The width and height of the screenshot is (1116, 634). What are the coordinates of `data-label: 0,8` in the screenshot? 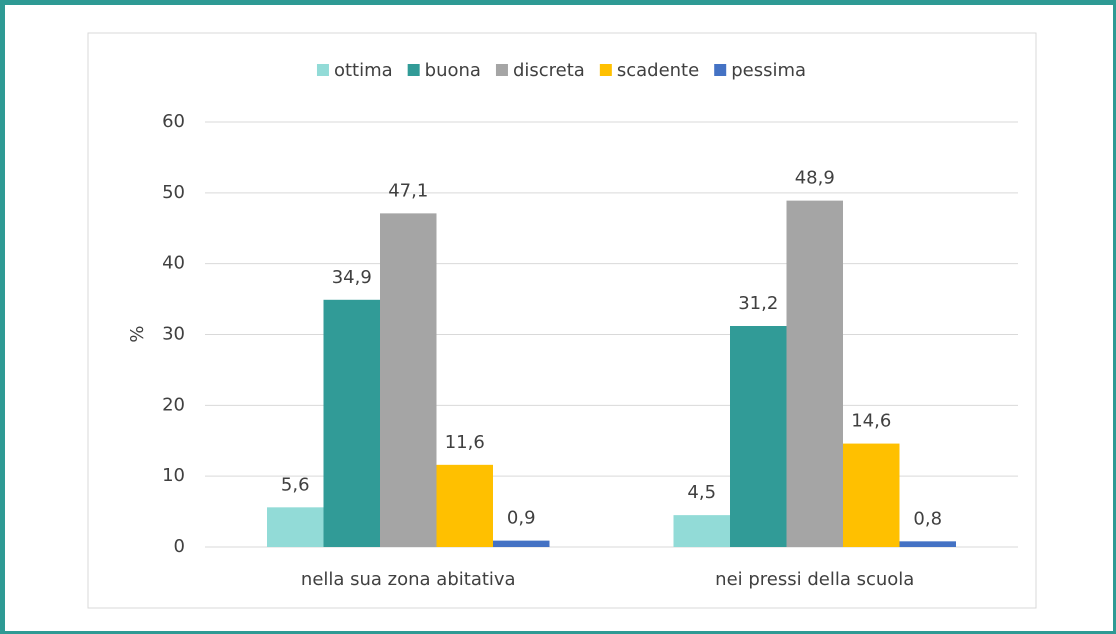 It's located at (927, 518).